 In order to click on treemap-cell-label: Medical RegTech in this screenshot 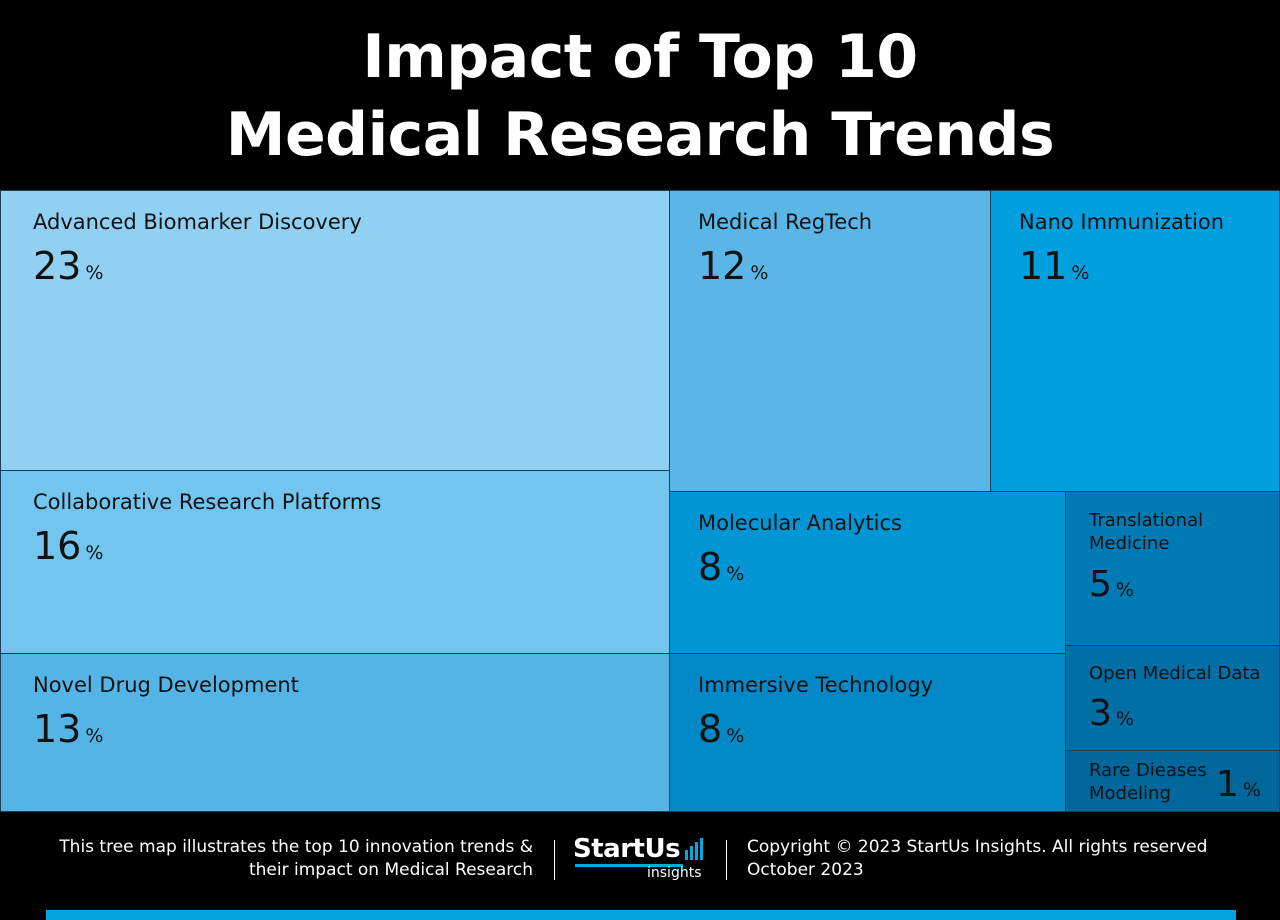, I will do `click(785, 222)`.